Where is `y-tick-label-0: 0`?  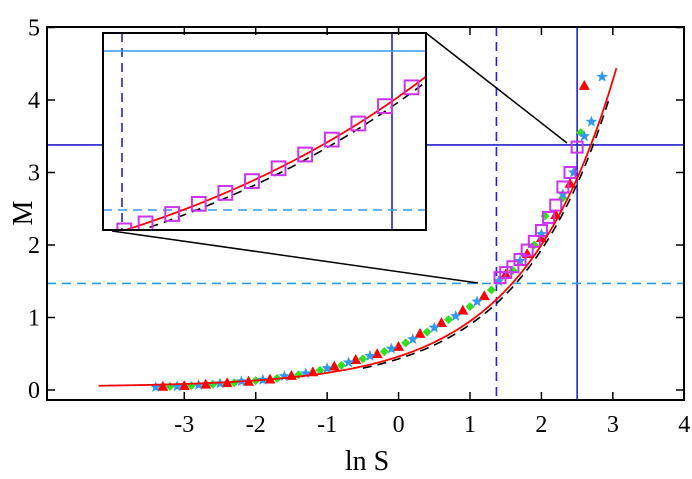 y-tick-label-0: 0 is located at coordinates (34, 391).